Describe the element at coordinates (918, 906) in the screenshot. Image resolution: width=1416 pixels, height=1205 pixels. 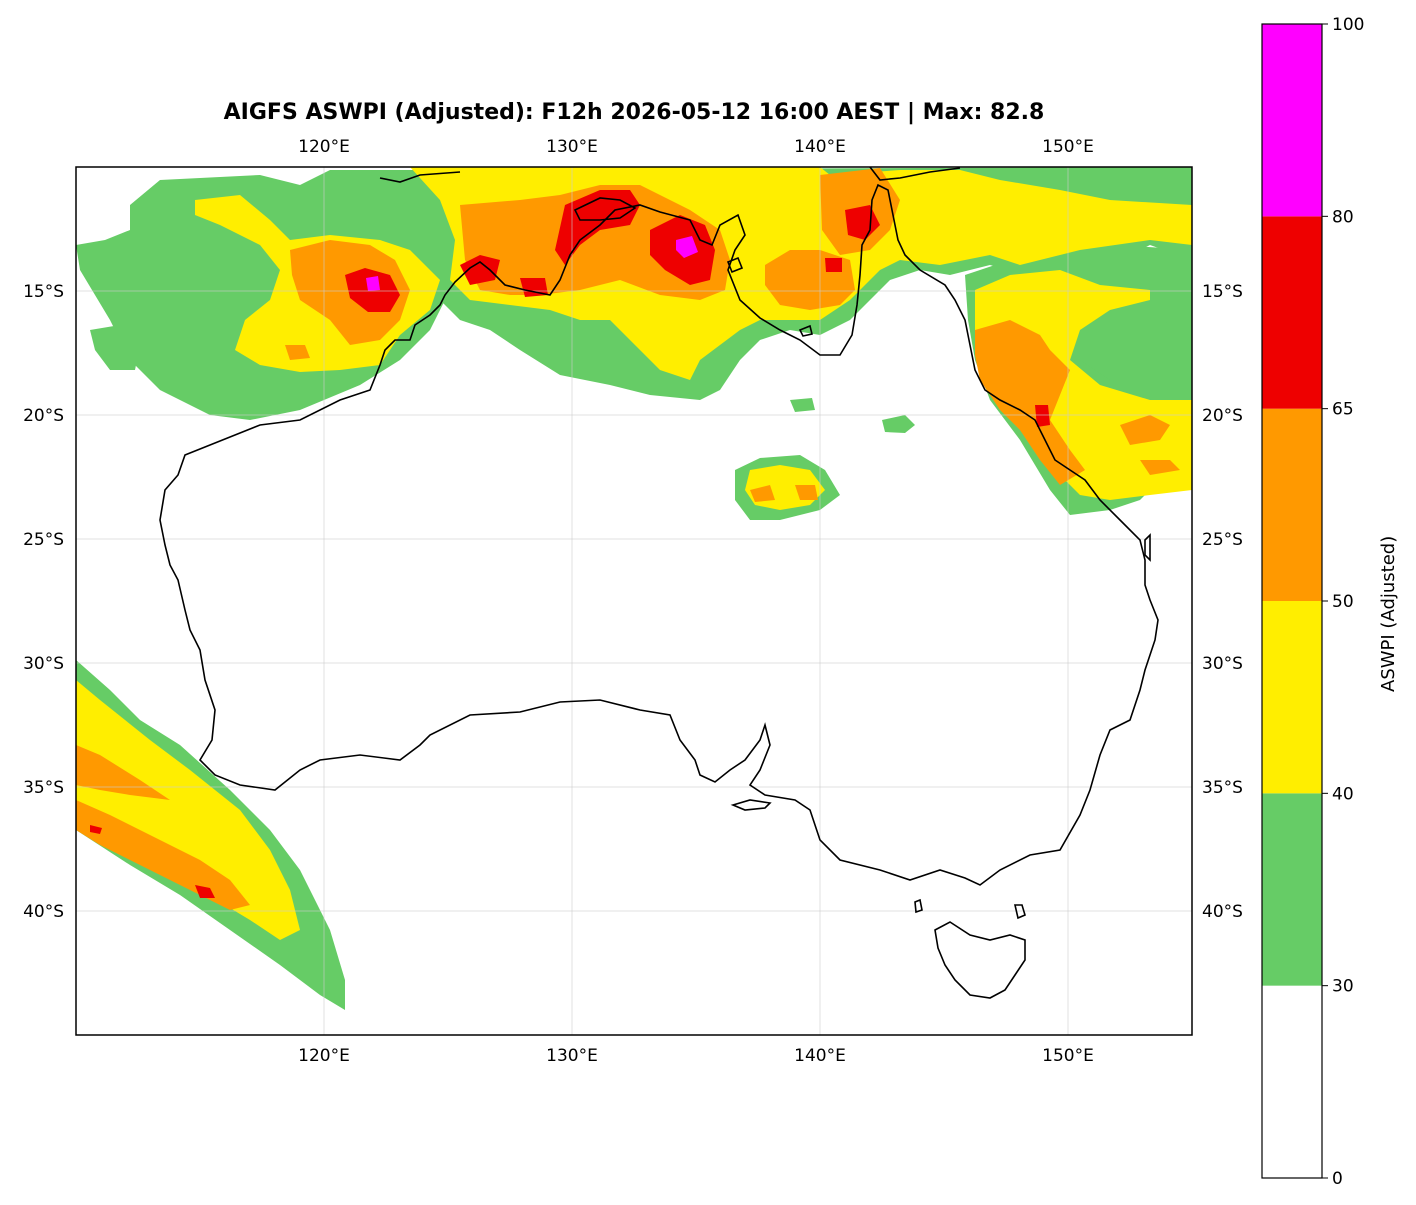
I see `king-island` at that location.